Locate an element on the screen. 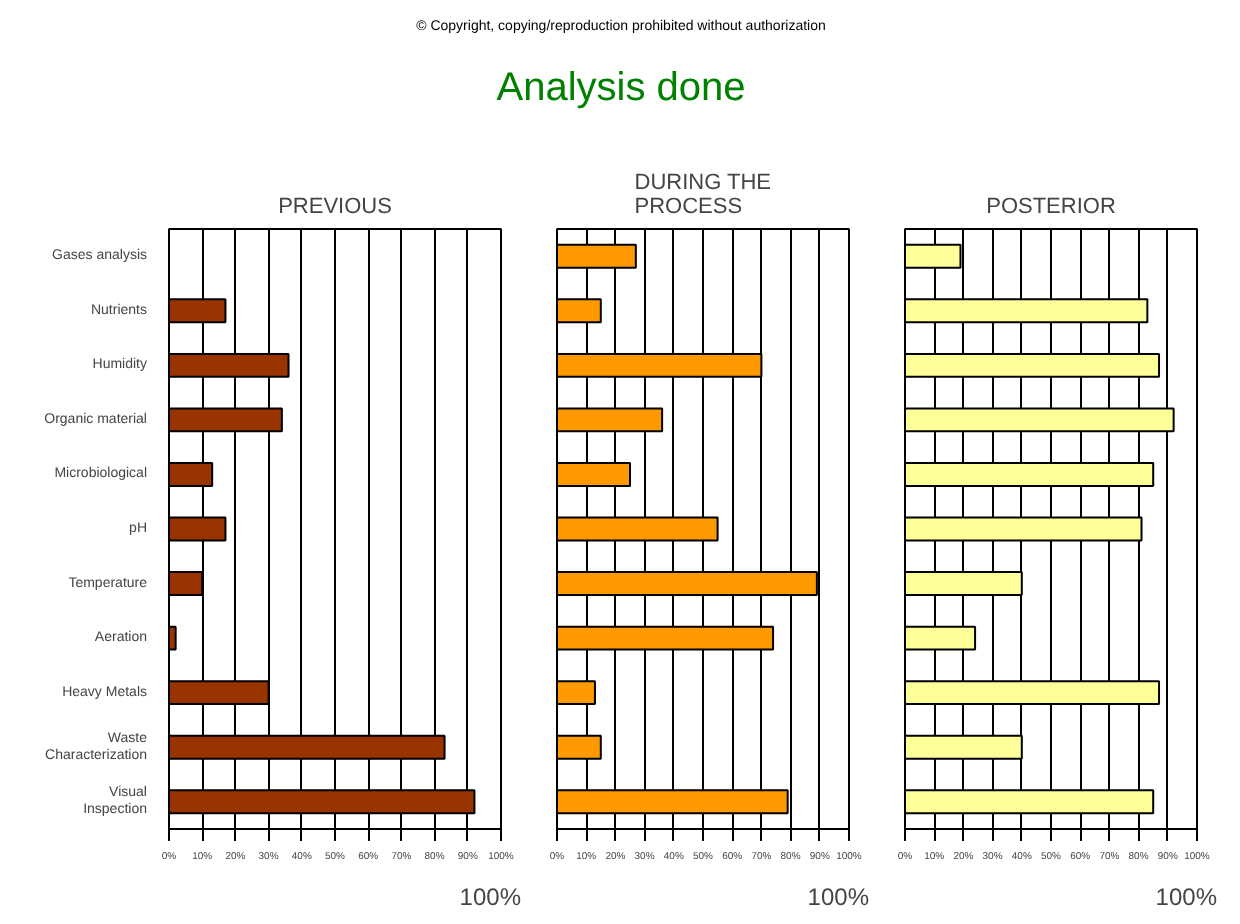  chart-title: POSTERIOR is located at coordinates (1051, 207).